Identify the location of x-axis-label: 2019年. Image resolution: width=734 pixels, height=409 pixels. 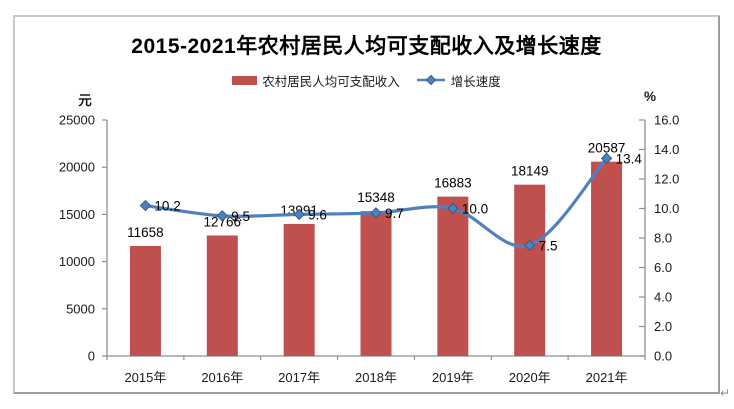
(453, 377).